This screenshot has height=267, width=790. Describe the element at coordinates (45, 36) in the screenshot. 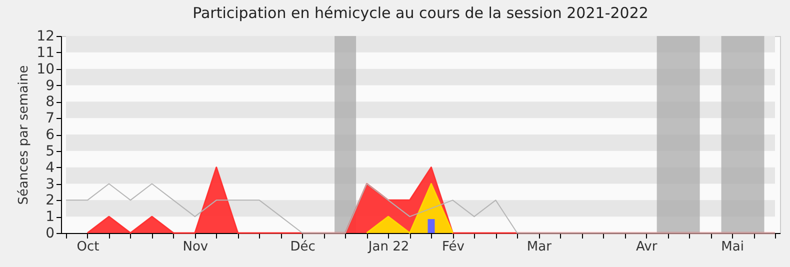

I see `y-tick-label: 12` at that location.